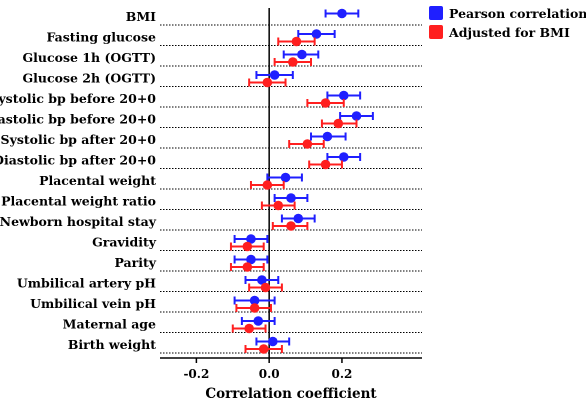 This screenshot has width=586, height=405. Describe the element at coordinates (78, 119) in the screenshot. I see `category-label: Diastolic bp before 20+0` at that location.